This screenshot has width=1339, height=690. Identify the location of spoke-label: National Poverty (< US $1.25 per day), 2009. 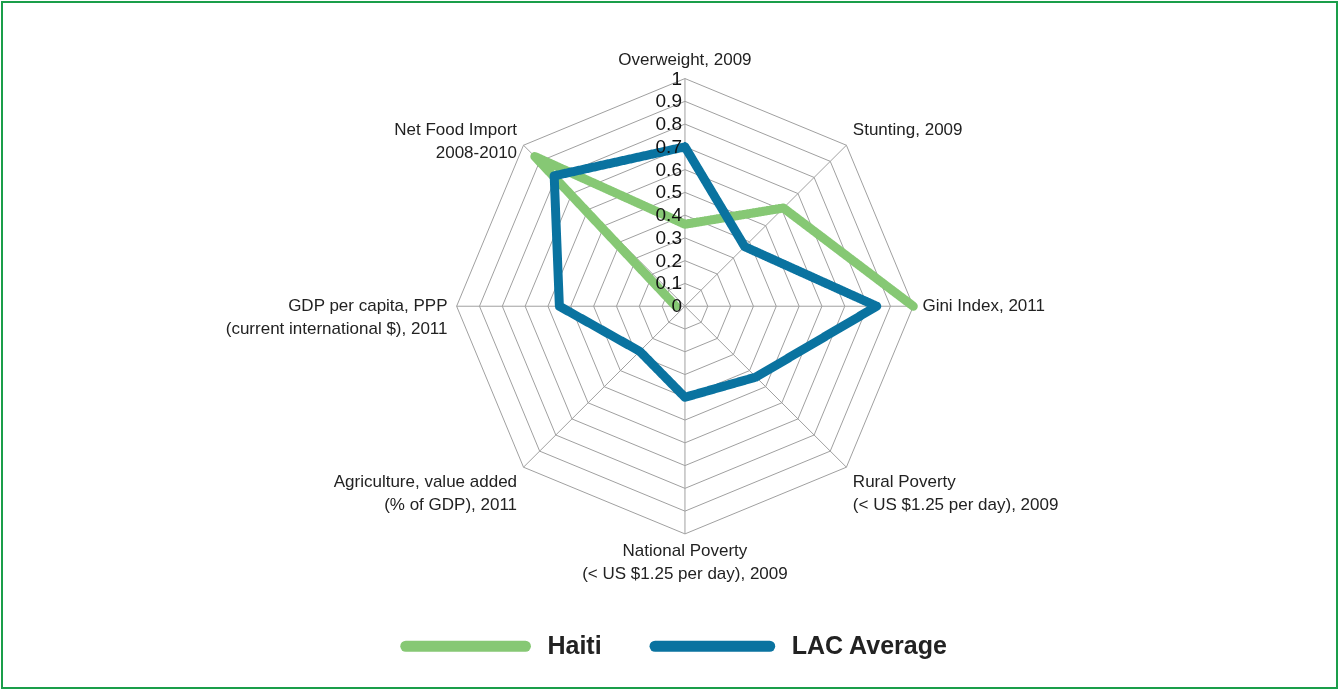
(685, 562).